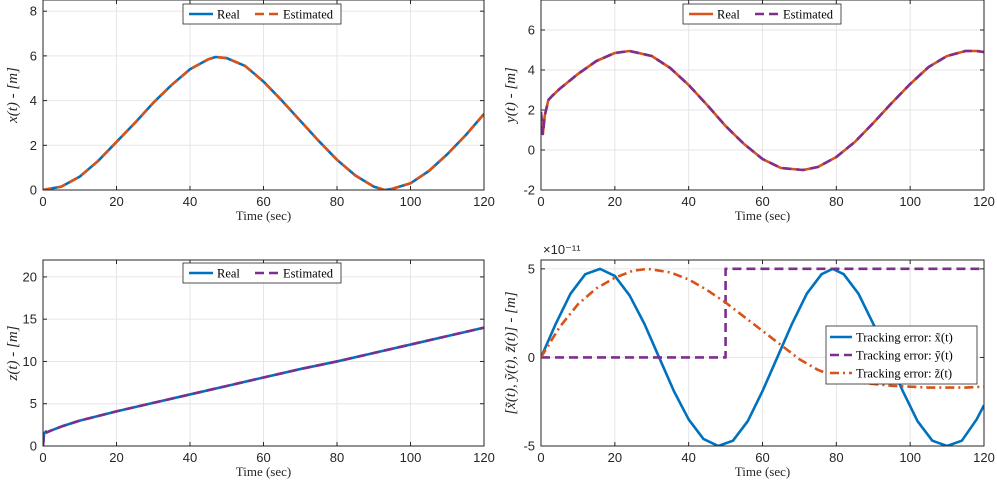 This screenshot has height=486, width=997. I want to click on y-axis-label: [x̃(t), ỹ(t), z̃(t)] - [m], so click(511, 352).